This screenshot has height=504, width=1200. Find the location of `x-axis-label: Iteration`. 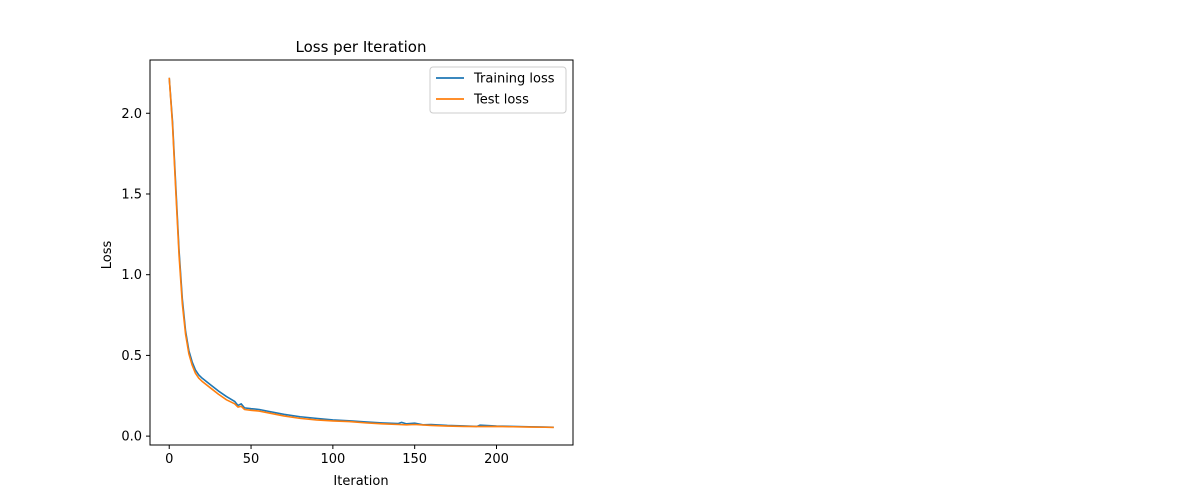

x-axis-label: Iteration is located at coordinates (360, 481).